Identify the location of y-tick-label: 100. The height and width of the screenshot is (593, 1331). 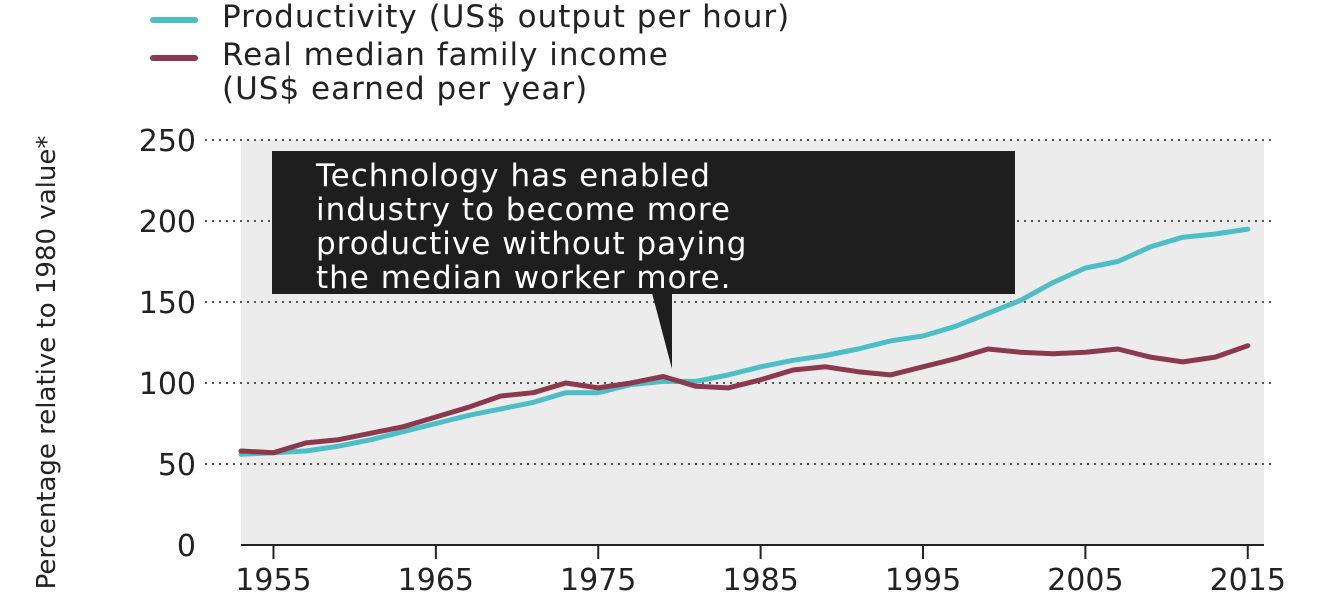
(167, 384).